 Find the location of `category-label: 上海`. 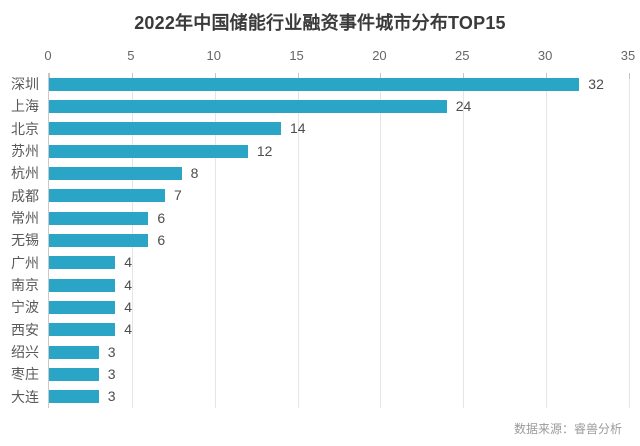

category-label: 上海 is located at coordinates (25, 106).